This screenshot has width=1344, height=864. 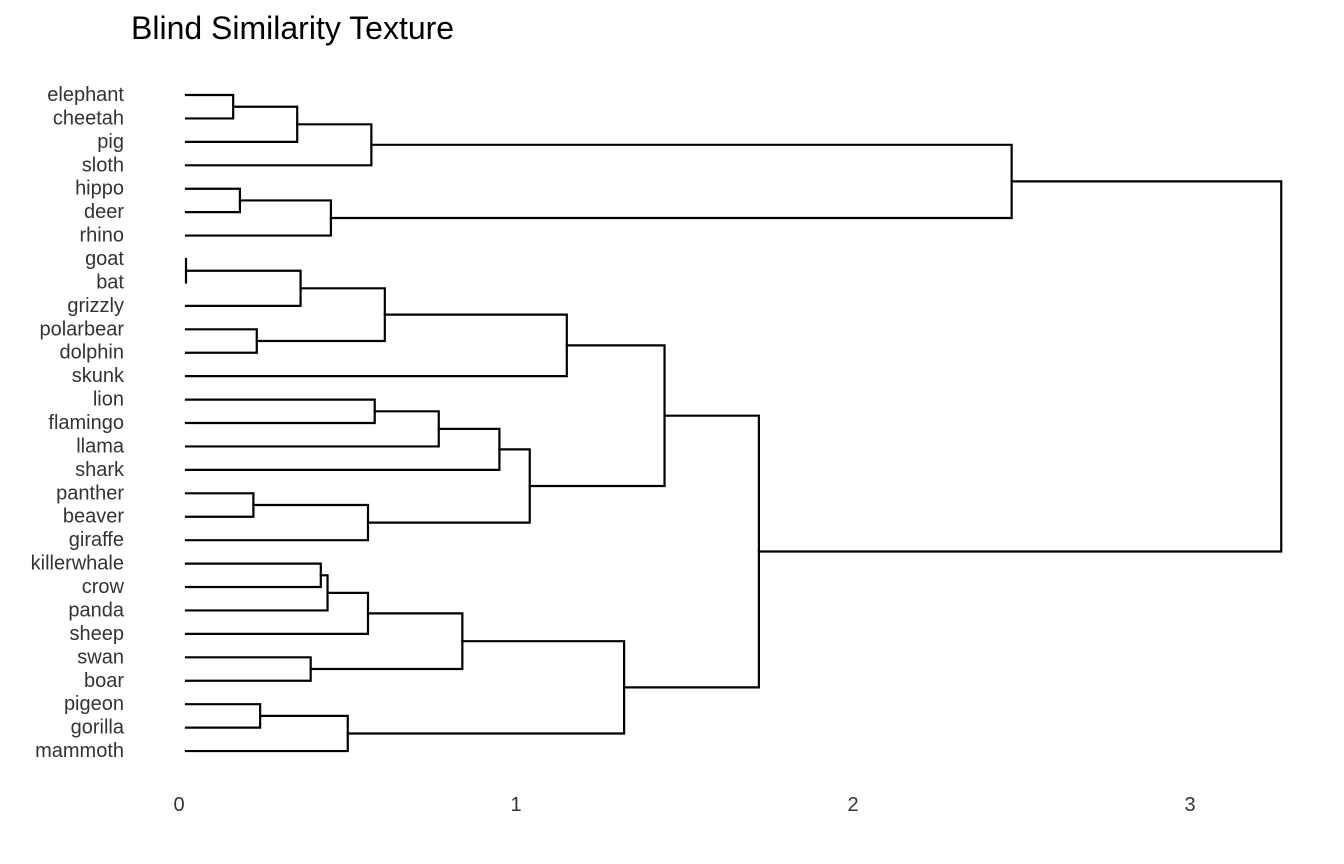 What do you see at coordinates (93, 517) in the screenshot?
I see `leaf-label-beaver: beaver` at bounding box center [93, 517].